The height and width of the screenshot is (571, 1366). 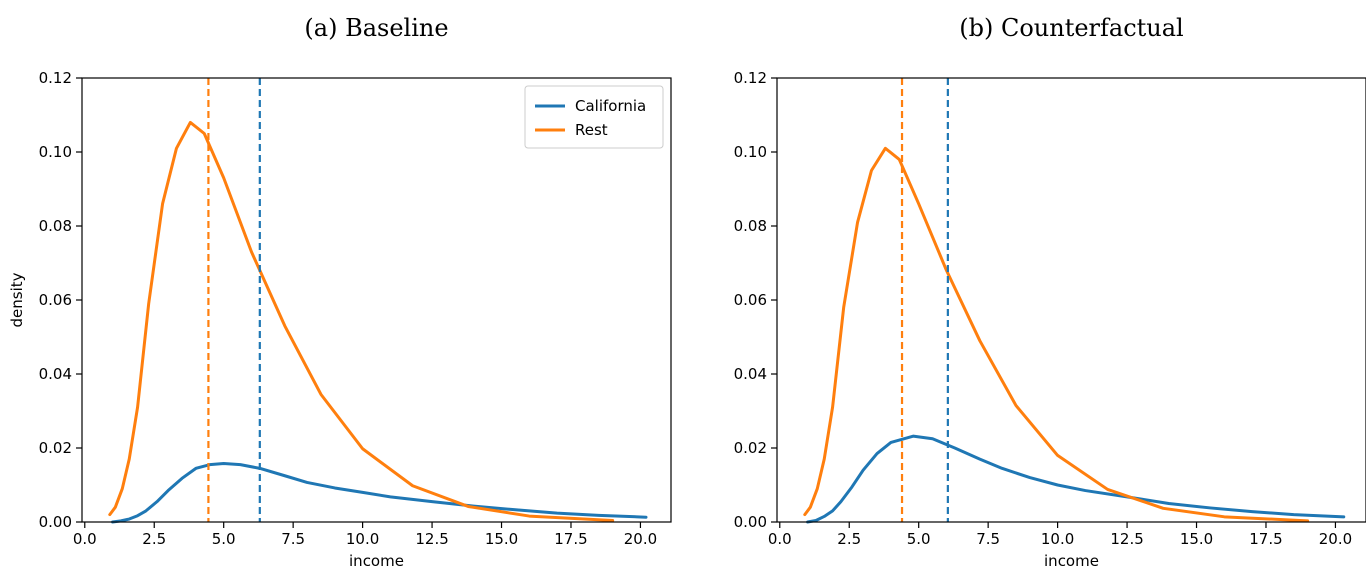 What do you see at coordinates (1071, 28) in the screenshot?
I see `chart-title: (b) Counterfactual` at bounding box center [1071, 28].